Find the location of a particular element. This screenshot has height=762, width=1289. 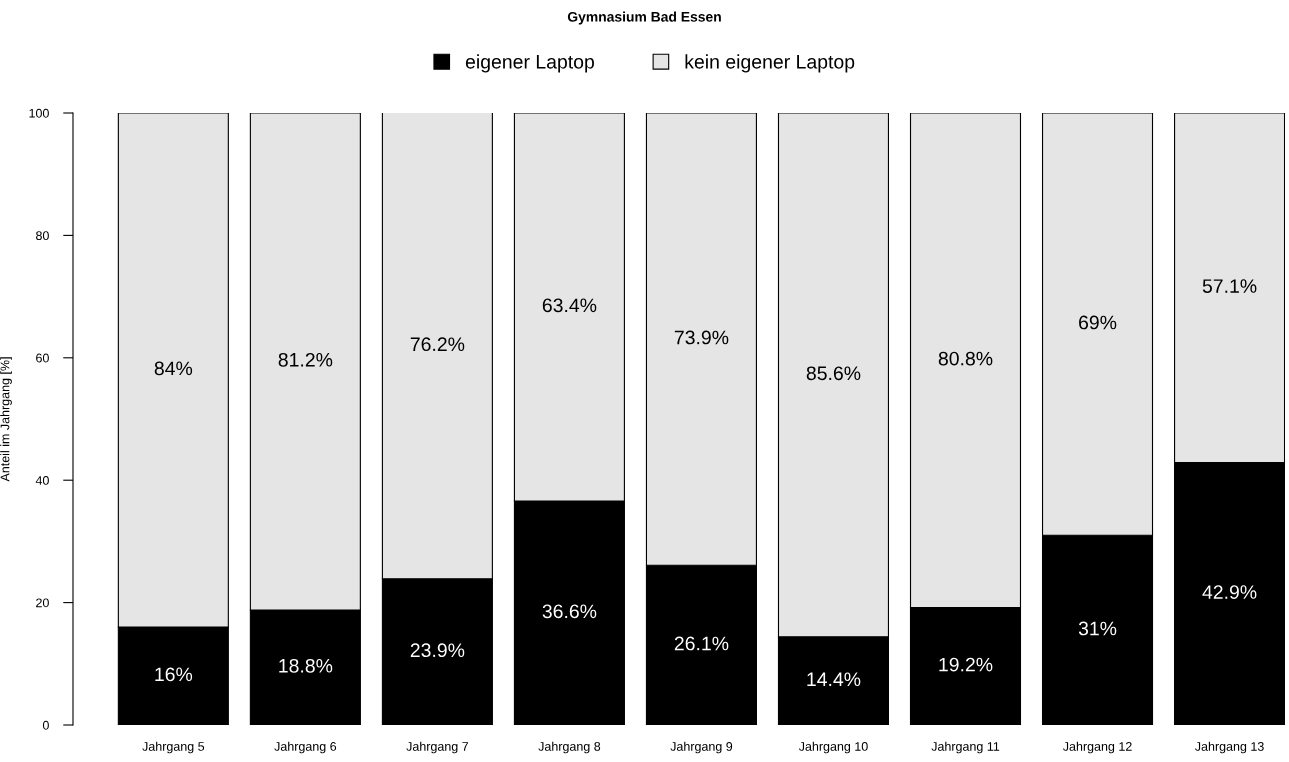

y-tick-label: 60 is located at coordinates (42, 358).